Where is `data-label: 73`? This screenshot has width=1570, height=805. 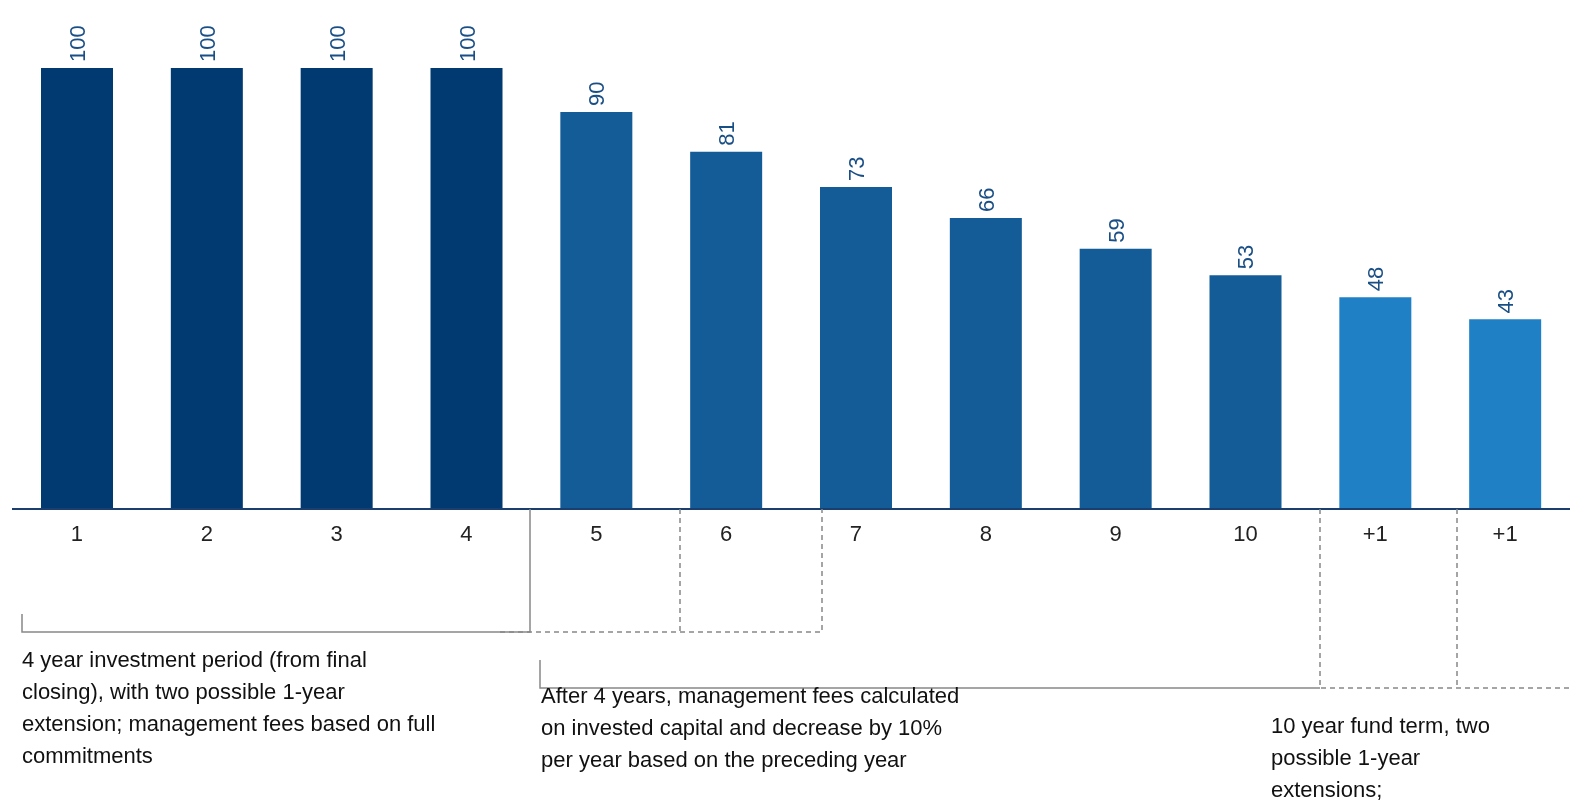
data-label: 73 is located at coordinates (856, 169).